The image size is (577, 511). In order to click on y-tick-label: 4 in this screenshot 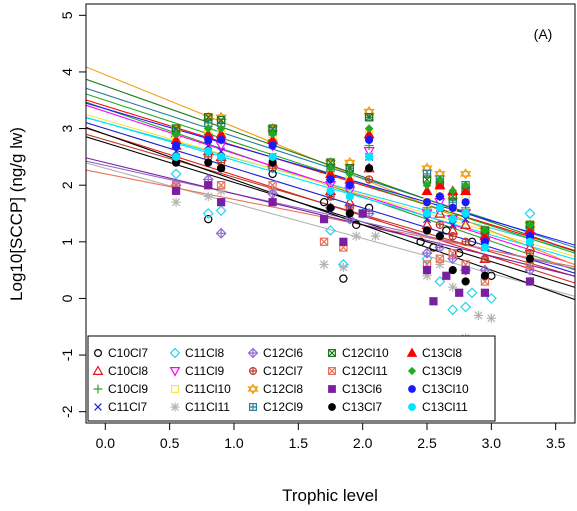, I will do `click(67, 72)`.